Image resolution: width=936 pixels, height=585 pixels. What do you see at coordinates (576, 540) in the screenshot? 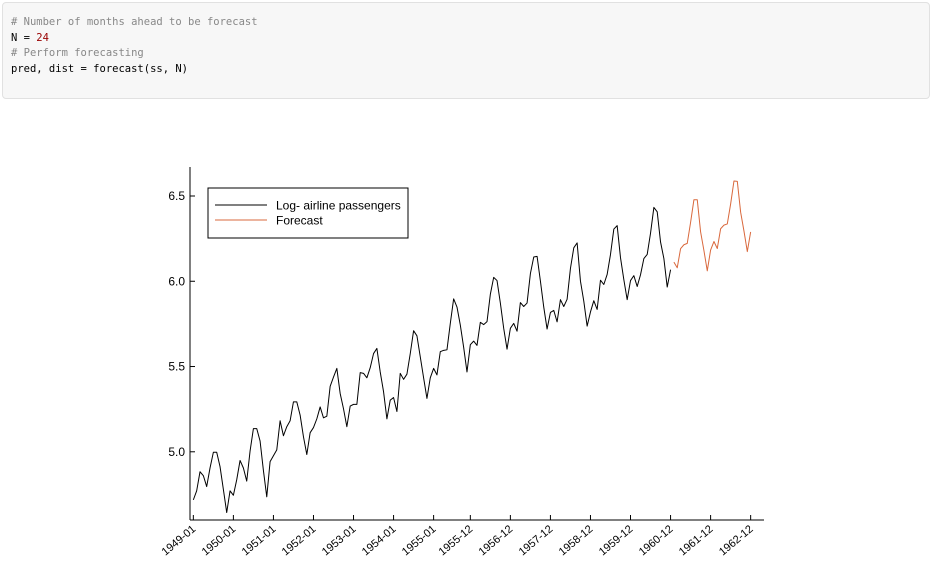
I see `x-tick-label: 1958-12` at bounding box center [576, 540].